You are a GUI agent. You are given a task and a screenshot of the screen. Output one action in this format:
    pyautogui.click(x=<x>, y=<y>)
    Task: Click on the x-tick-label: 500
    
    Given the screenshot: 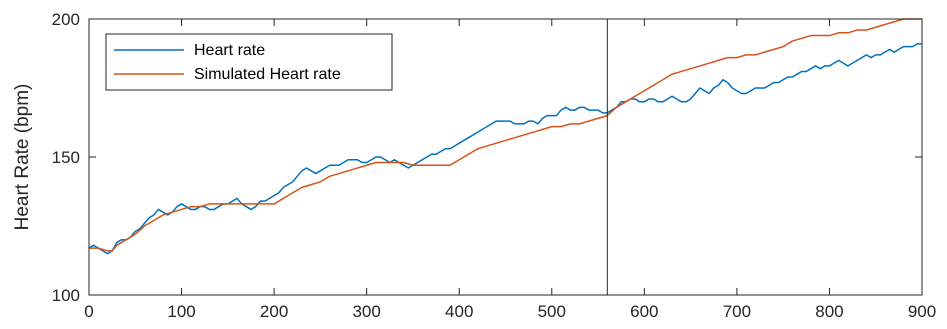 What is the action you would take?
    pyautogui.click(x=552, y=311)
    